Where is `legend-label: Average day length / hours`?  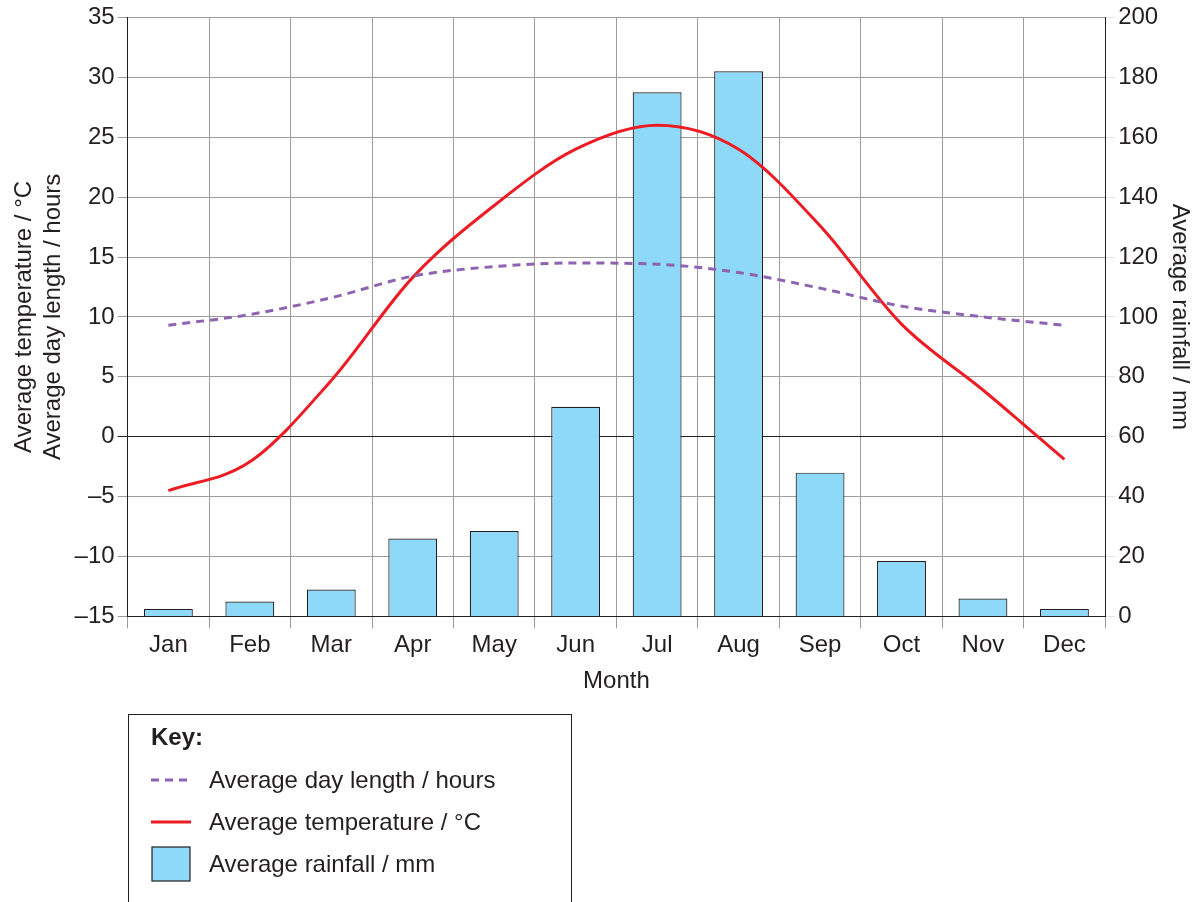
legend-label: Average day length / hours is located at coordinates (352, 780).